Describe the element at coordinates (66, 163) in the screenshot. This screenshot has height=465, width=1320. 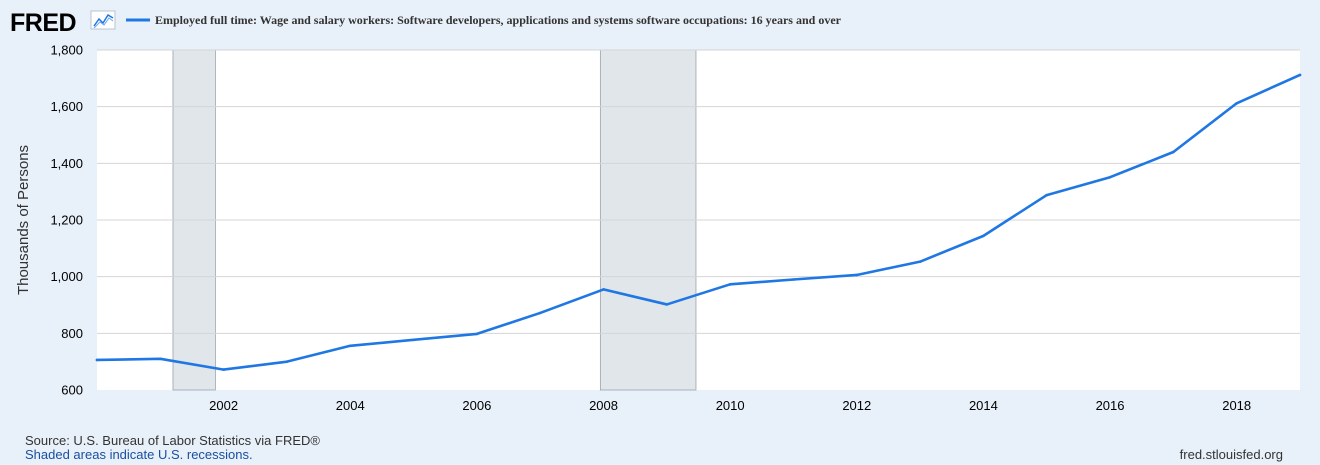
I see `y-tick-label: 1,400` at that location.